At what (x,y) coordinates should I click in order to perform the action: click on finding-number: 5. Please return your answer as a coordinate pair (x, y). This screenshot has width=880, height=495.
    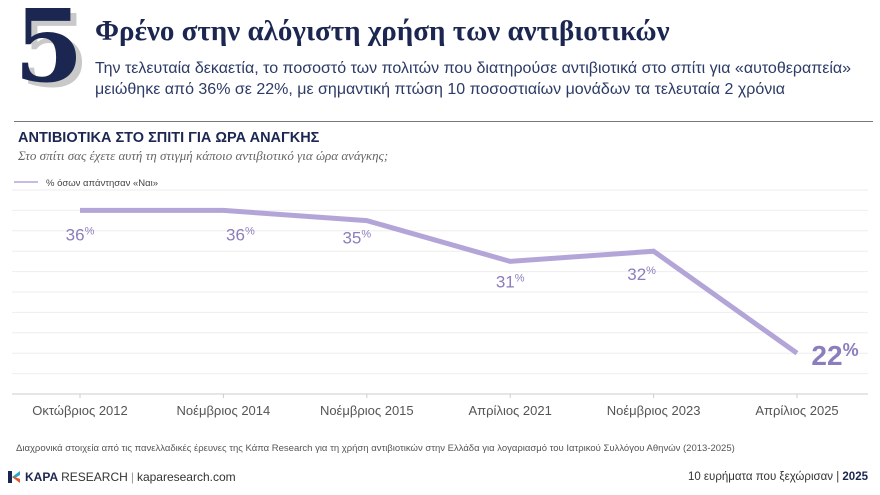
    Looking at the image, I should click on (49, 52).